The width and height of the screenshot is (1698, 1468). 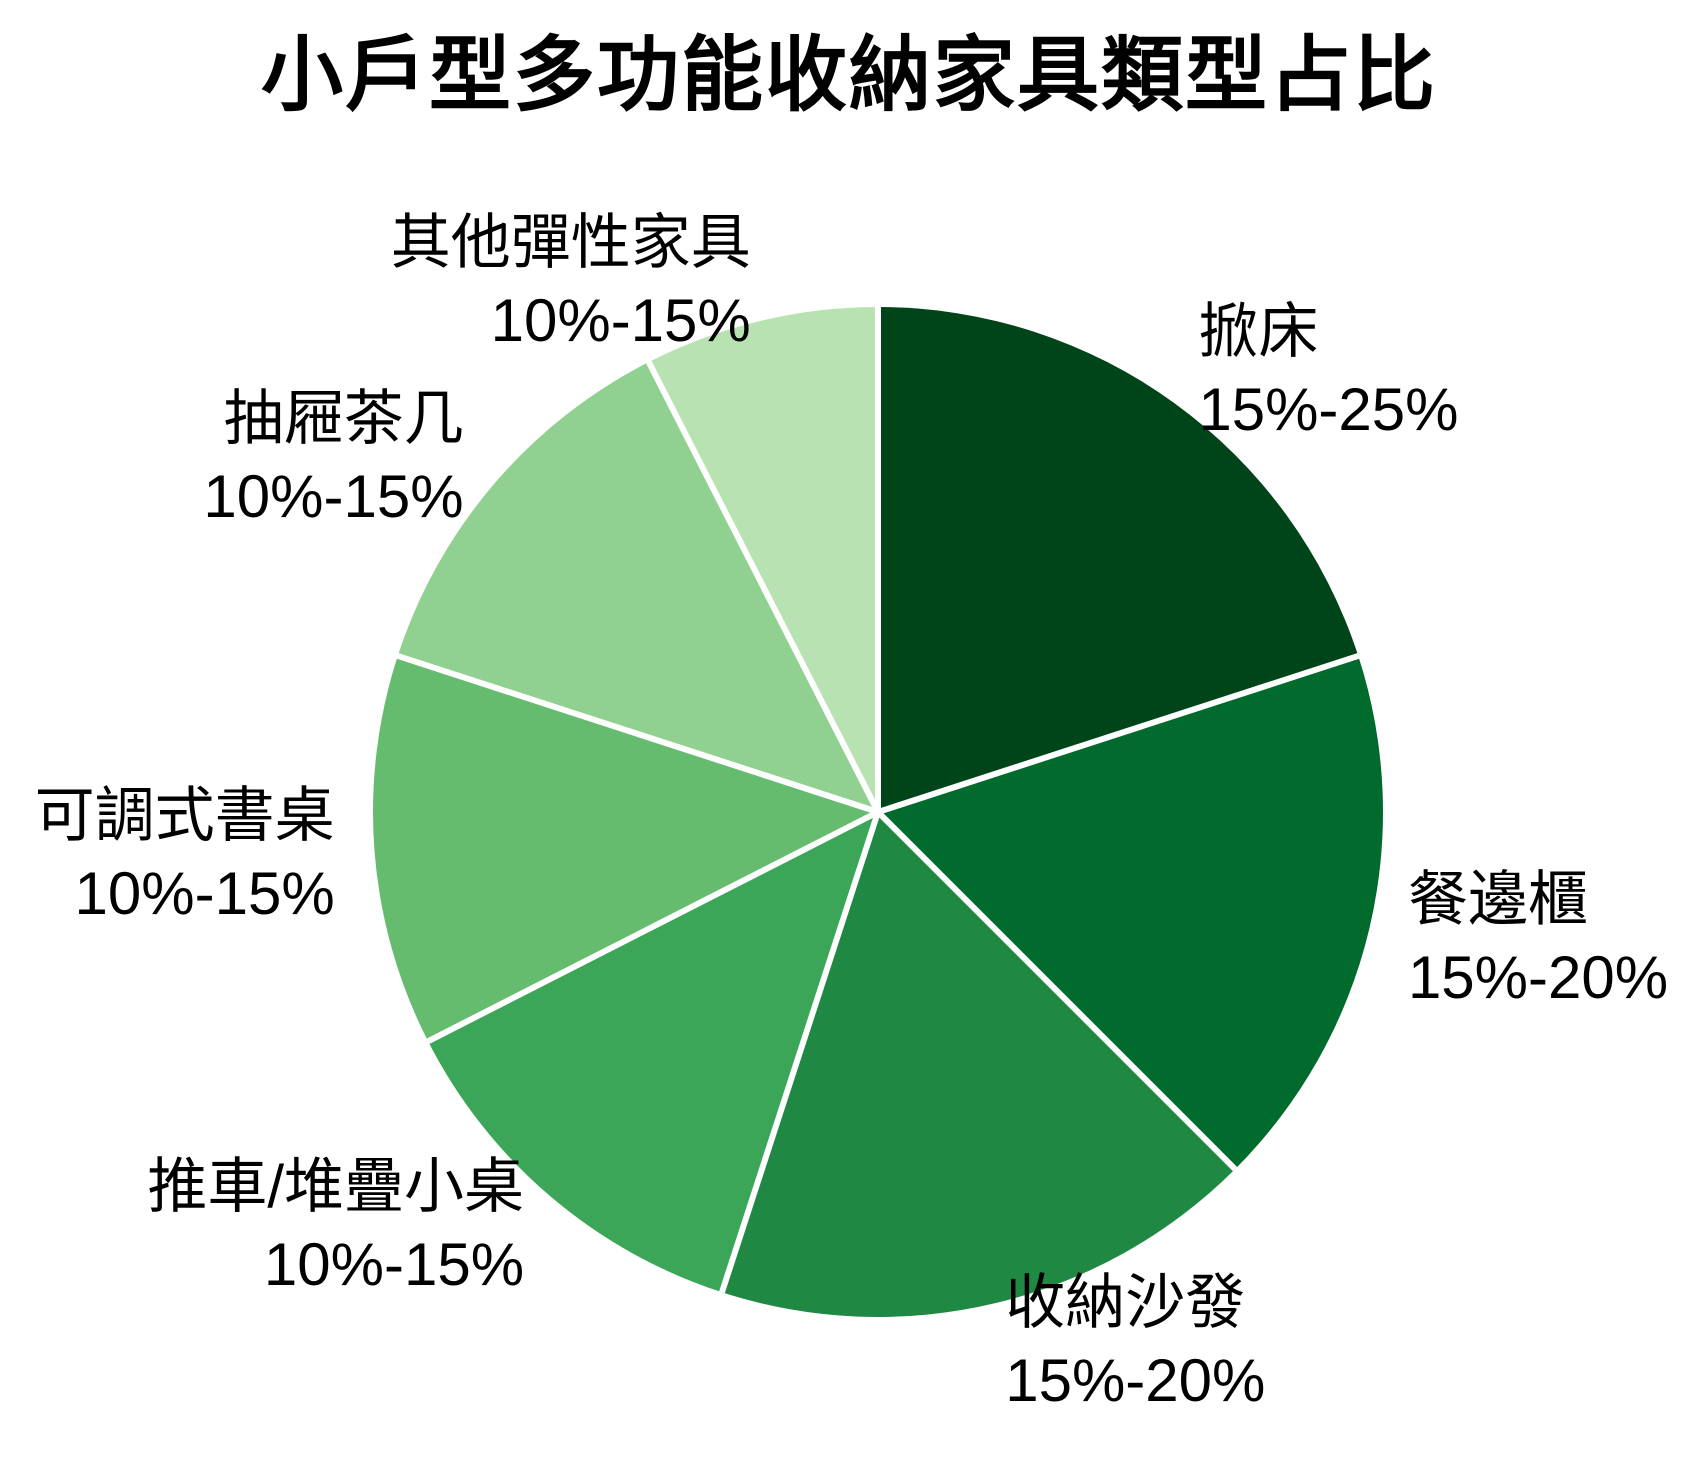 I want to click on slice-name: 掀床, so click(x=1258, y=332).